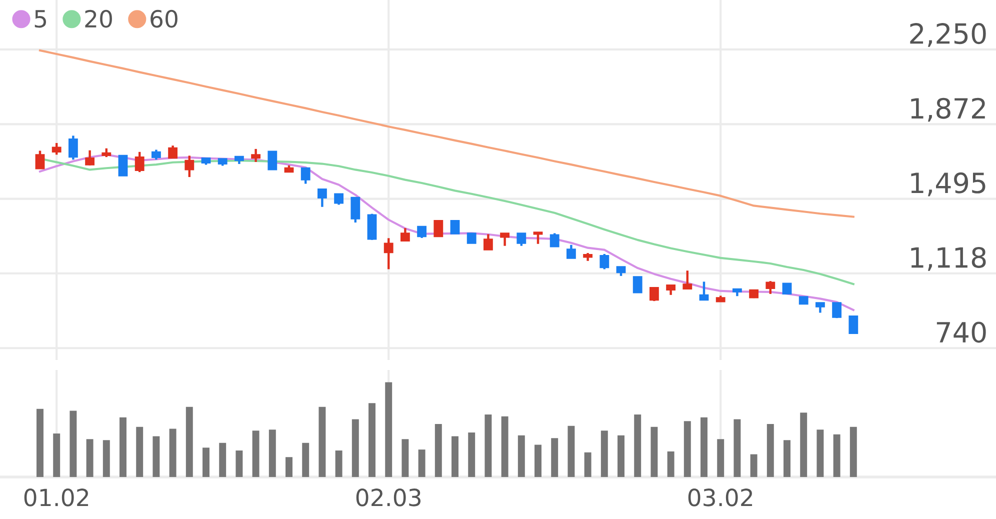  Describe the element at coordinates (948, 258) in the screenshot. I see `y-tick-label: 1,118` at that location.